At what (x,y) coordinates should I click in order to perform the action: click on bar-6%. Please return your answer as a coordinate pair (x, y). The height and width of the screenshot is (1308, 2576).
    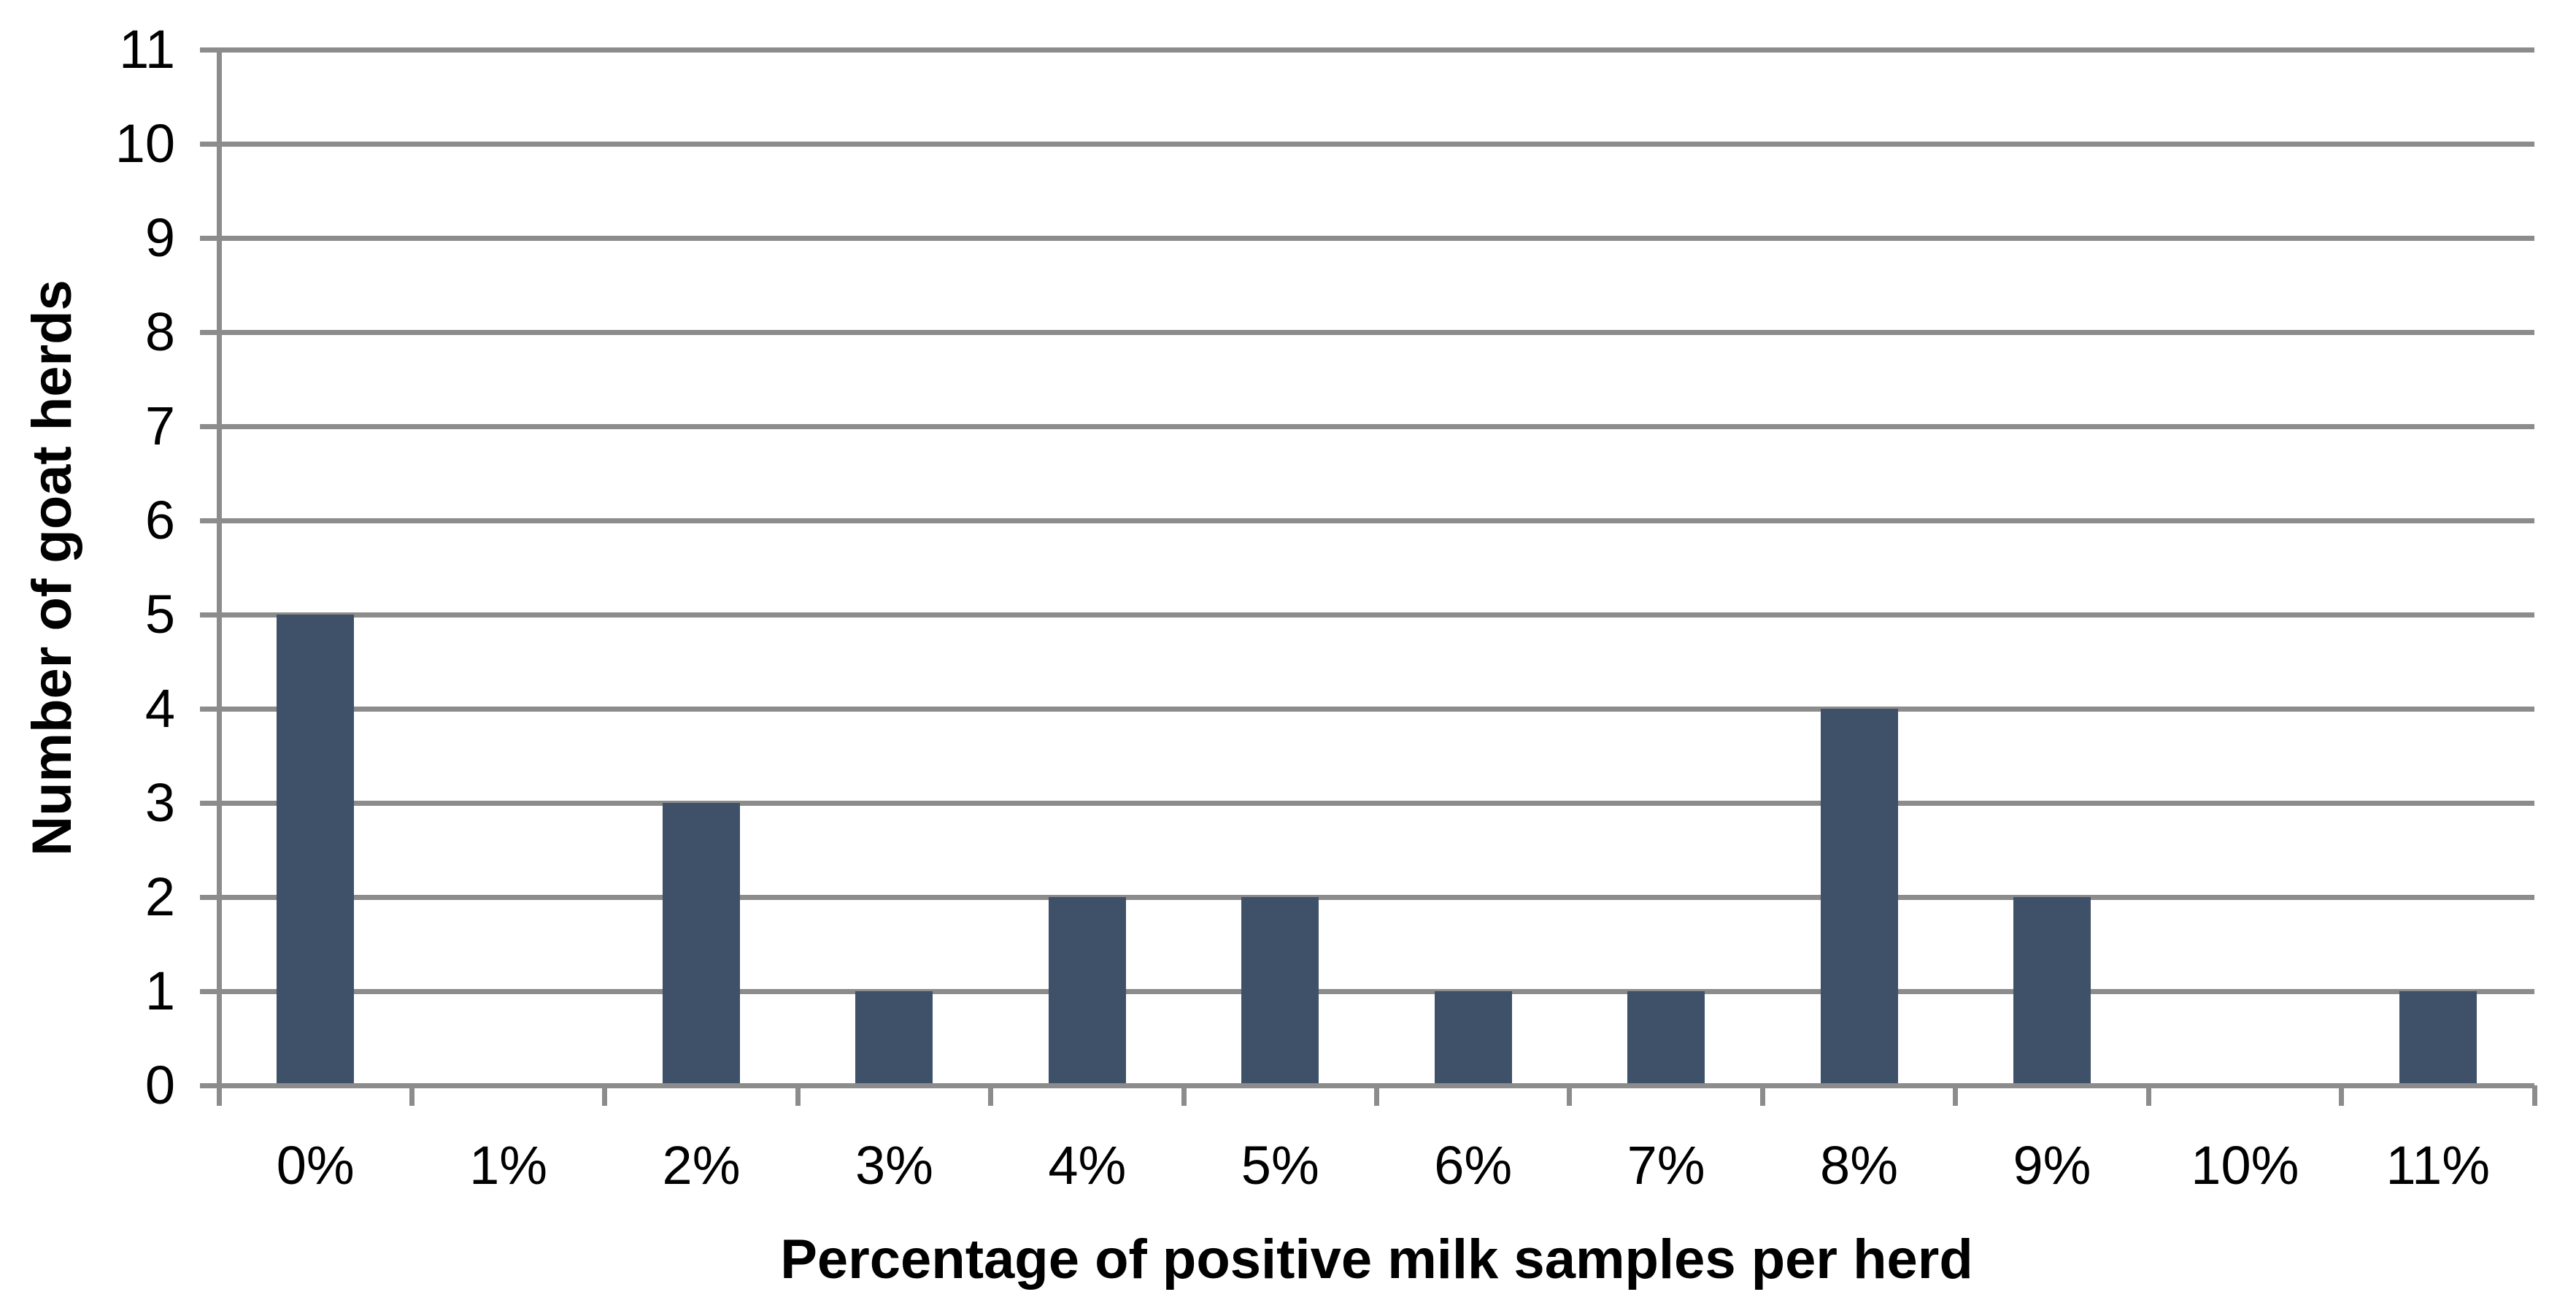
    Looking at the image, I should click on (1473, 1037).